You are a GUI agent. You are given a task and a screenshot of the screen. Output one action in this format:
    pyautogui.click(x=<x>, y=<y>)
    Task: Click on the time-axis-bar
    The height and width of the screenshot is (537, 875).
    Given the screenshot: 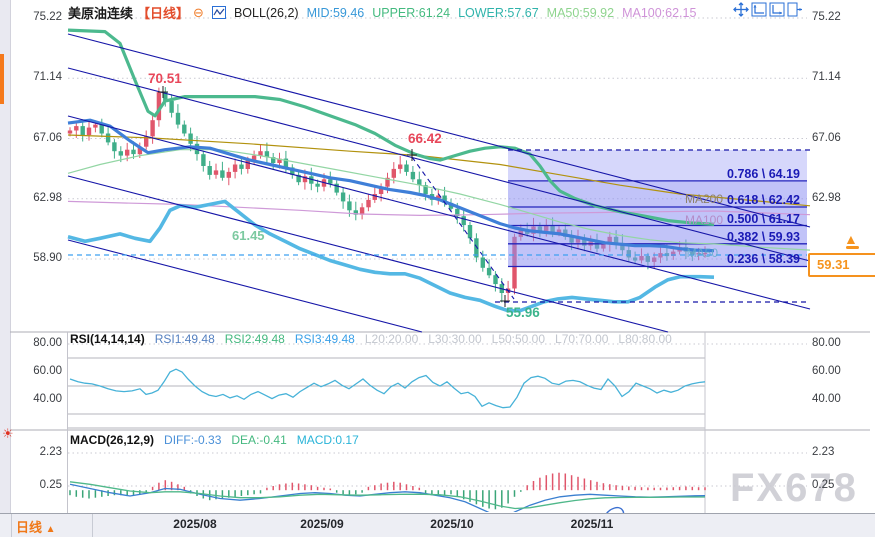 What is the action you would take?
    pyautogui.click(x=437, y=525)
    